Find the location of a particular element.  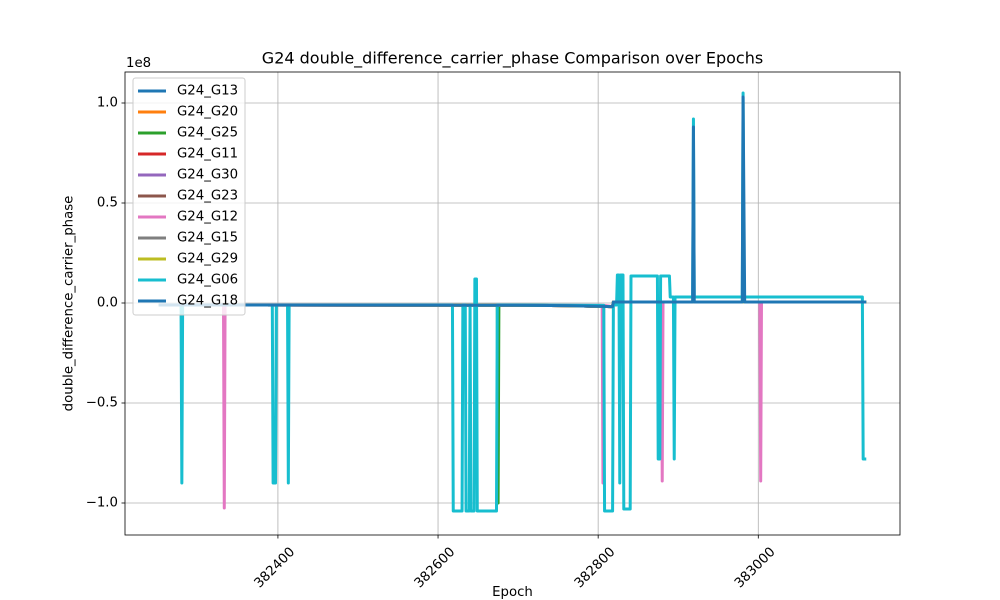

legend-label: G24_G20 is located at coordinates (207, 112).